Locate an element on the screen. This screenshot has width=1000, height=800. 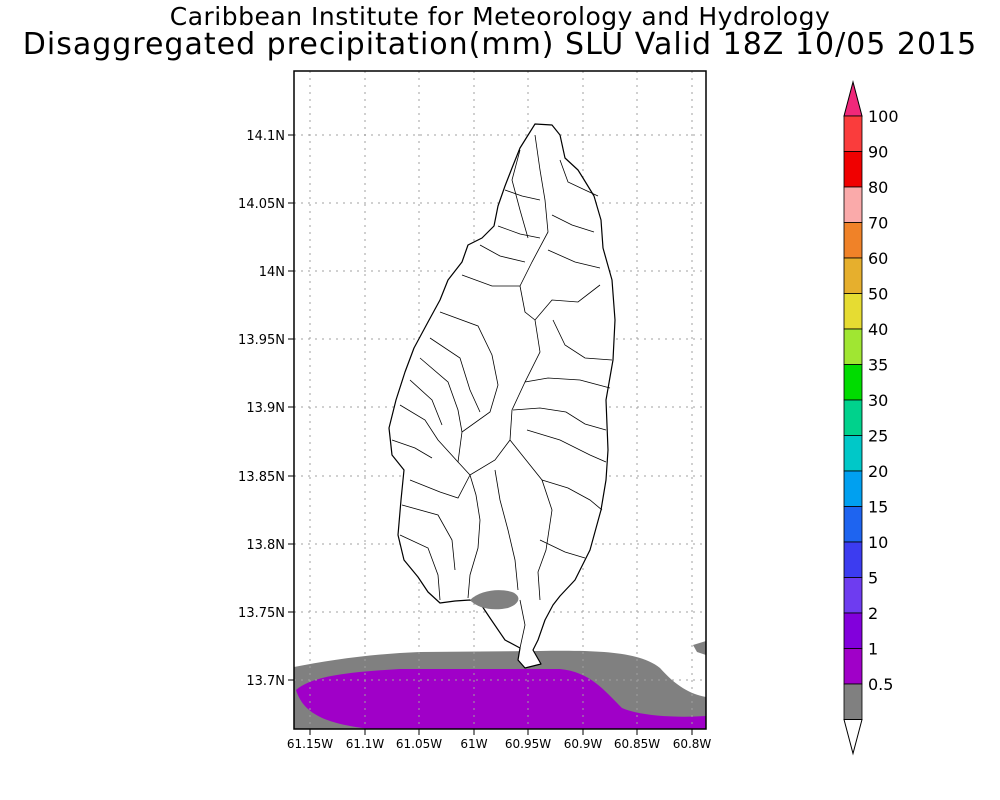
colorbar-label: 80 is located at coordinates (878, 187).